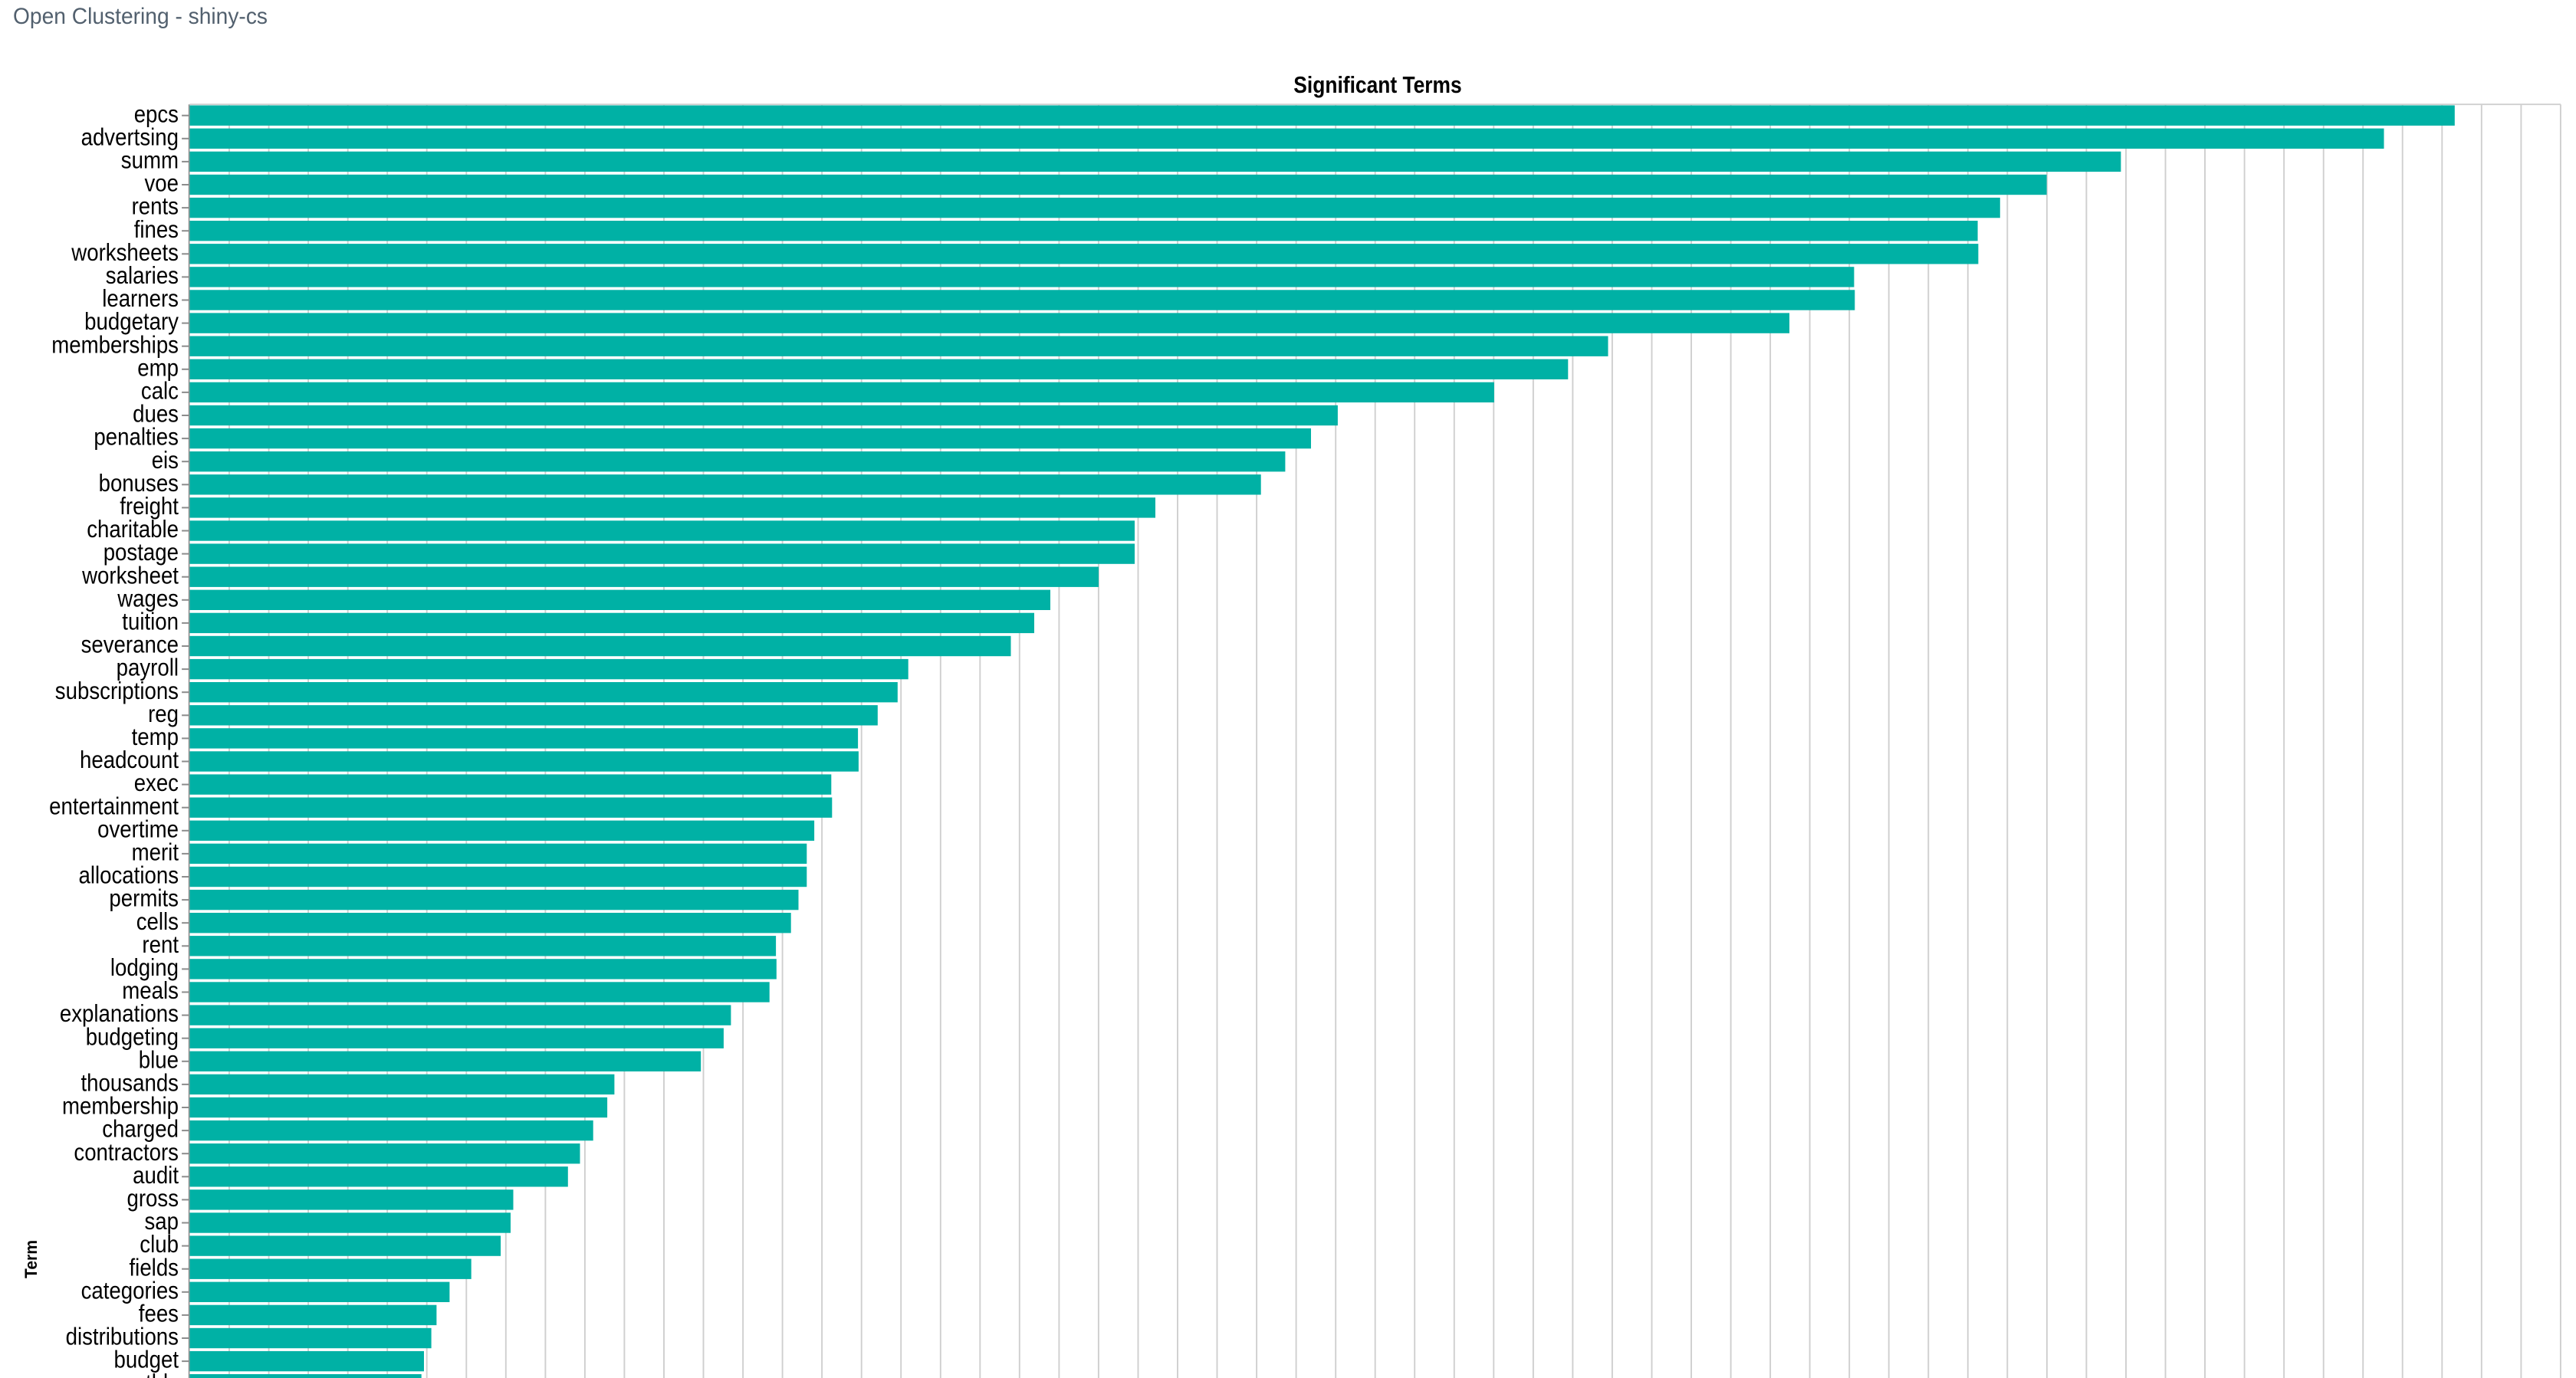 The width and height of the screenshot is (2576, 1378). Describe the element at coordinates (160, 391) in the screenshot. I see `svg-text: calc` at that location.